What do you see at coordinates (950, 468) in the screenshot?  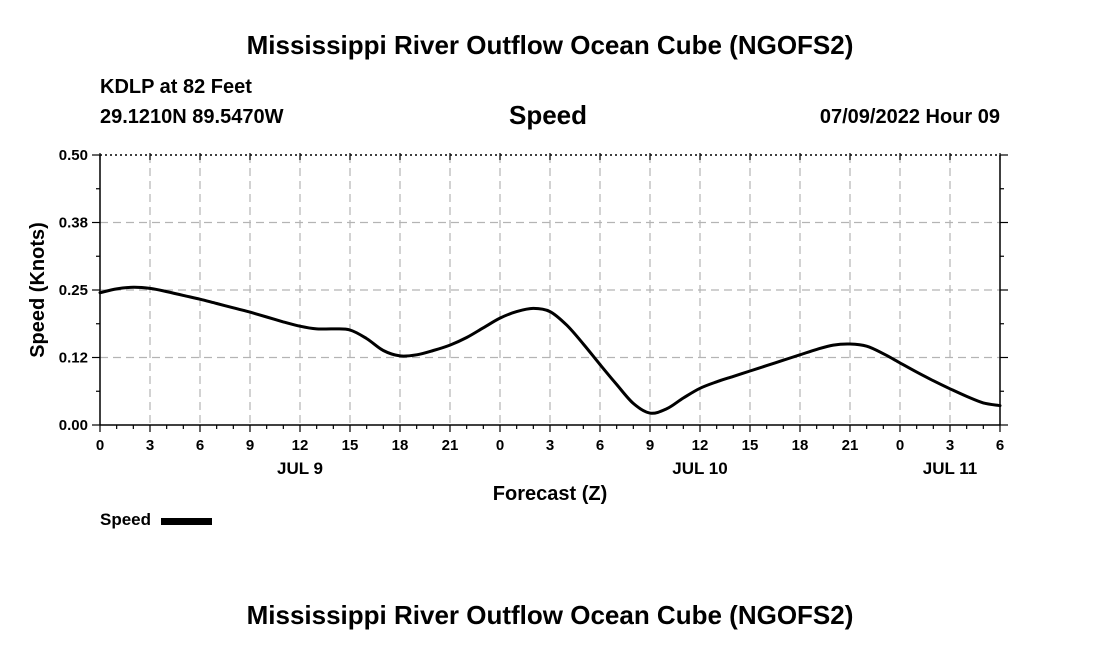 I see `day-label-2: JUL 11` at bounding box center [950, 468].